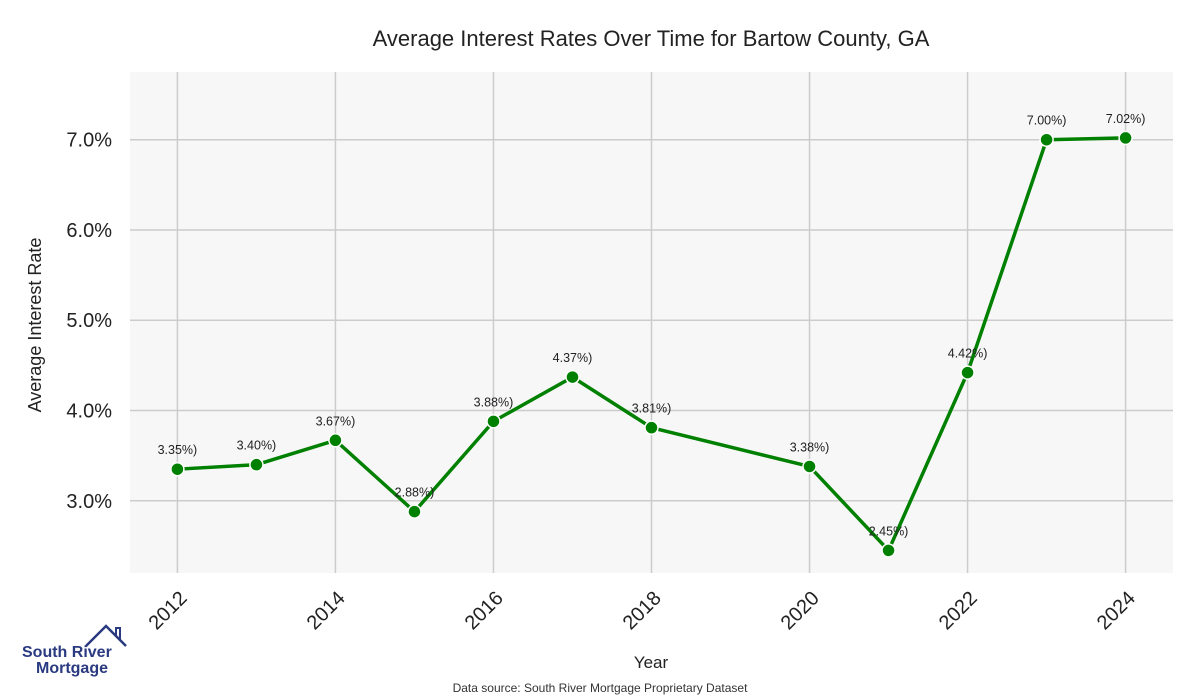 This screenshot has height=700, width=1200. I want to click on data-label: 3.40%), so click(257, 446).